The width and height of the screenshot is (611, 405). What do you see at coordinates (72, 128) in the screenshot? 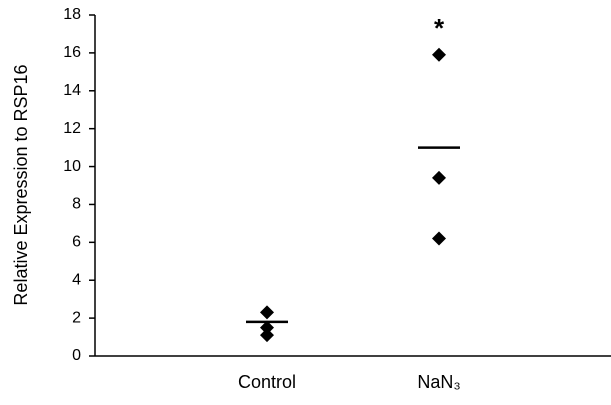
I see `y-tick-label: 12` at bounding box center [72, 128].